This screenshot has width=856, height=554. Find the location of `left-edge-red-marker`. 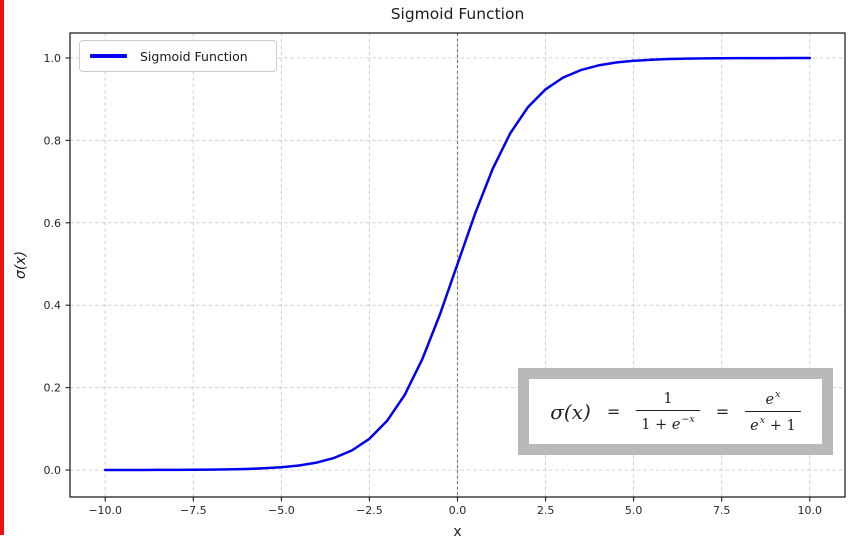

left-edge-red-marker is located at coordinates (2, 267).